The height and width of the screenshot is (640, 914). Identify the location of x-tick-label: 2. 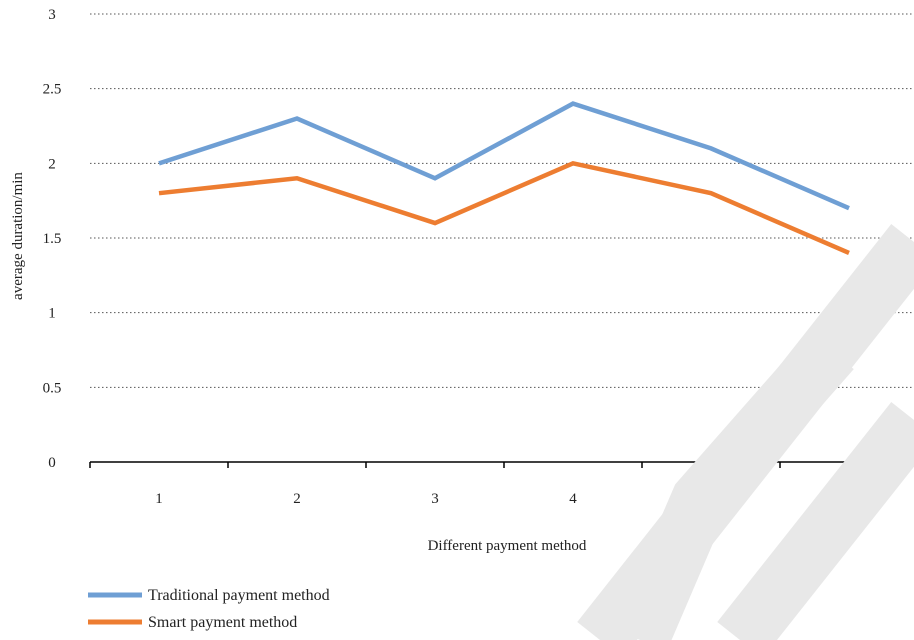
(297, 499).